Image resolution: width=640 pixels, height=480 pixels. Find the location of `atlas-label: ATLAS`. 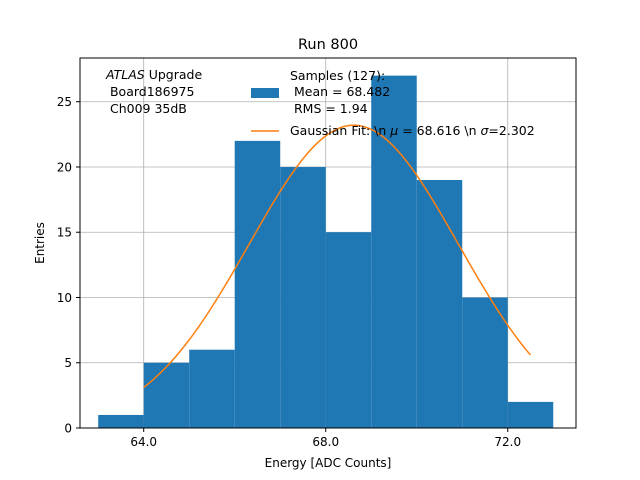

atlas-label: ATLAS is located at coordinates (125, 74).